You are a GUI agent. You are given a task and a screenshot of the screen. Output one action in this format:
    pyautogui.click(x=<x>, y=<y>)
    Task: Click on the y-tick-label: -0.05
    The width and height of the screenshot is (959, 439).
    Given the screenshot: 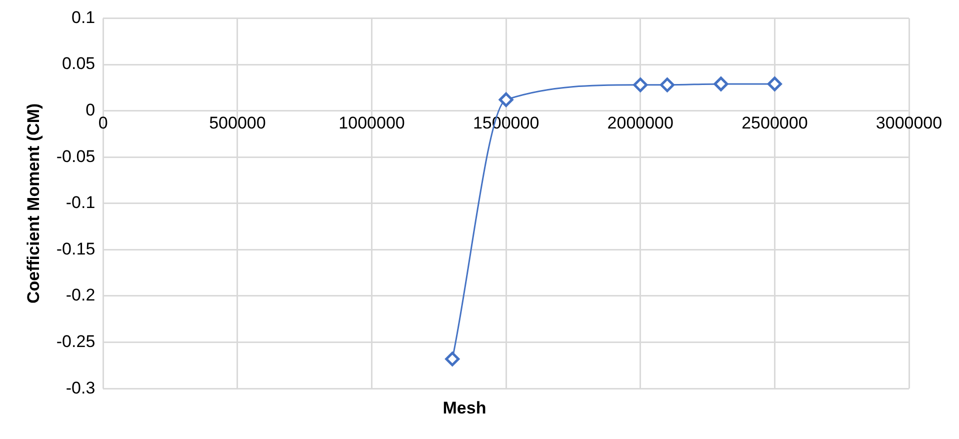 What is the action you would take?
    pyautogui.click(x=76, y=156)
    